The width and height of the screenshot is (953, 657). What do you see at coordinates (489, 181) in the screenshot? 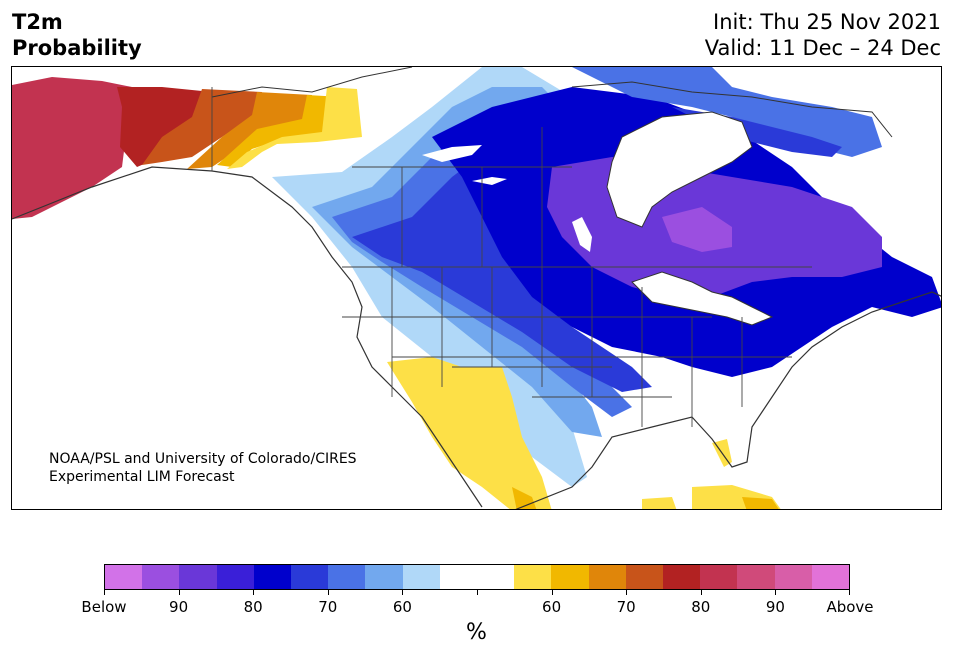
I see `lake-athabasca` at bounding box center [489, 181].